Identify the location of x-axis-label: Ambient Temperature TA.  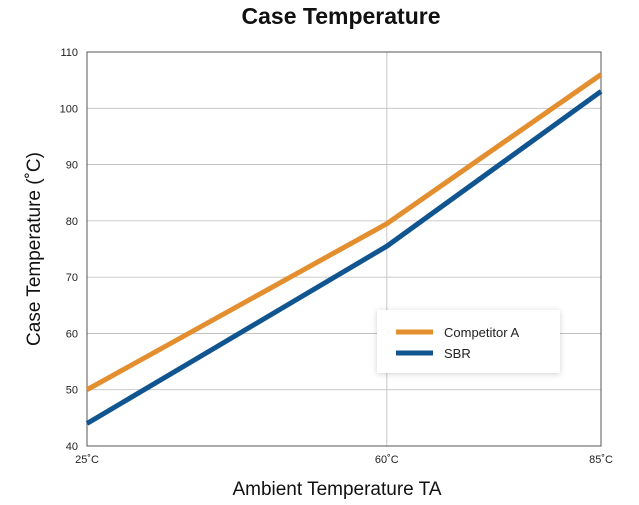
(336, 489).